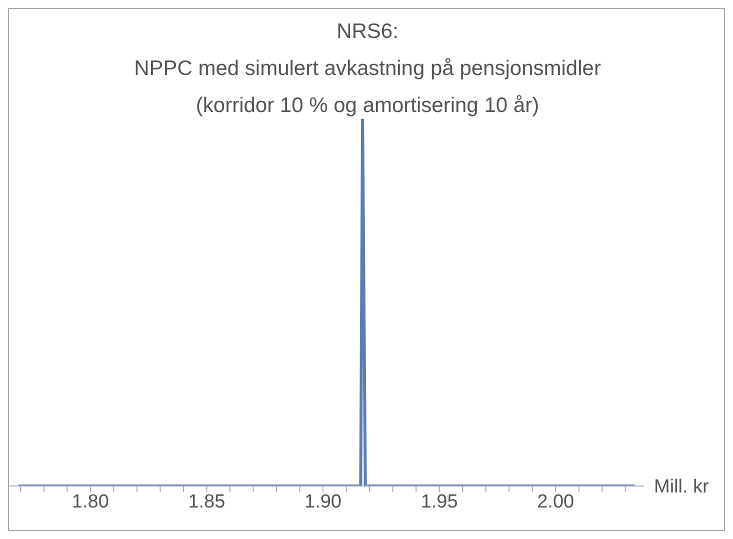 This screenshot has height=539, width=733. Describe the element at coordinates (323, 501) in the screenshot. I see `x-tick-label: 1.90` at that location.